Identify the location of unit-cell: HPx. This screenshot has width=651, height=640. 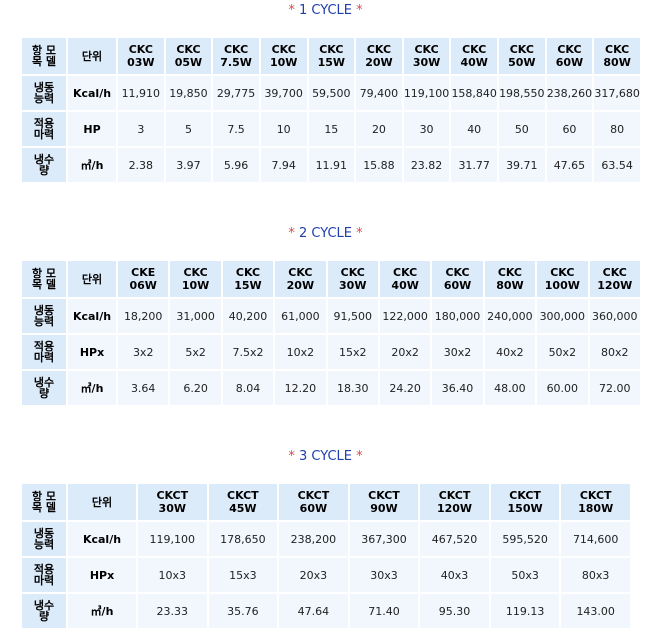
(92, 352).